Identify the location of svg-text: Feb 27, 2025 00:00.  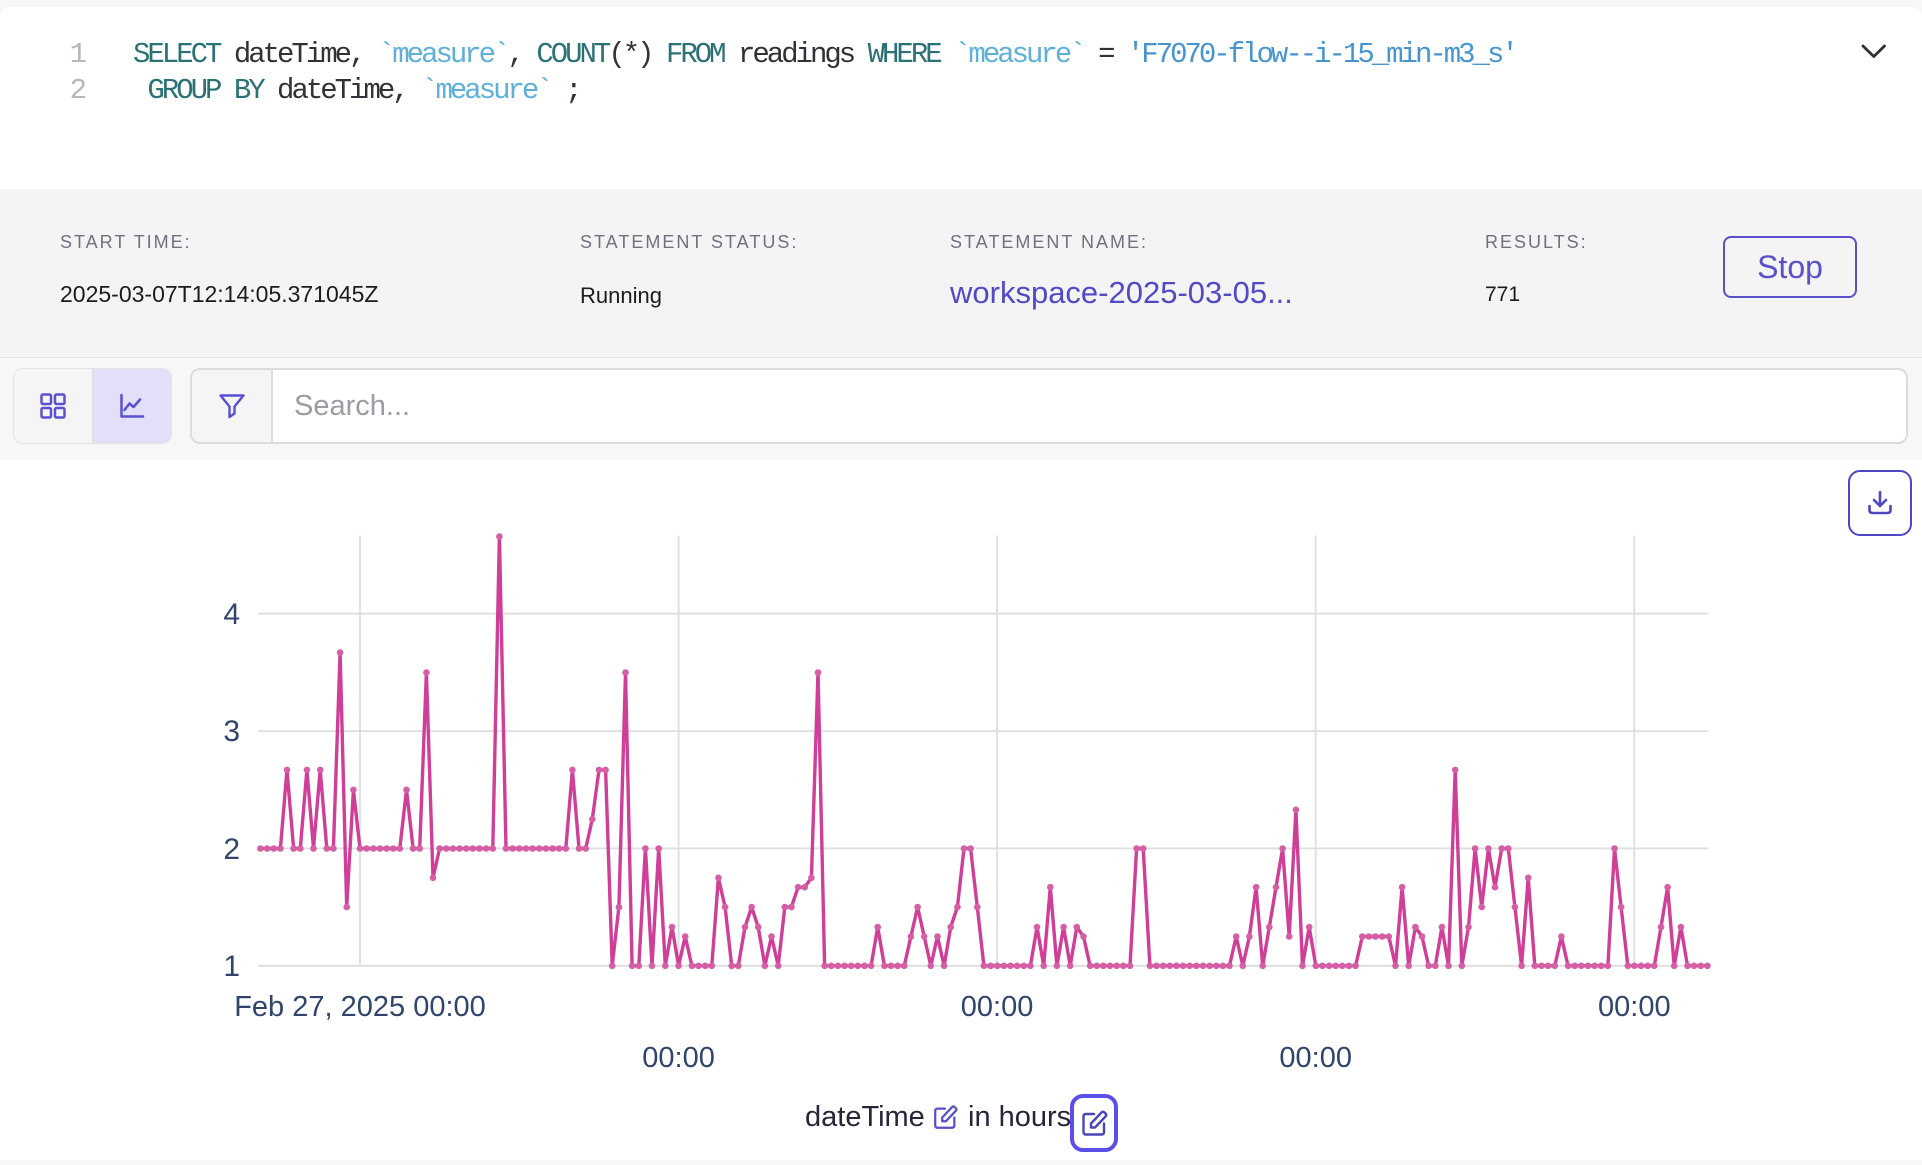
(360, 1007).